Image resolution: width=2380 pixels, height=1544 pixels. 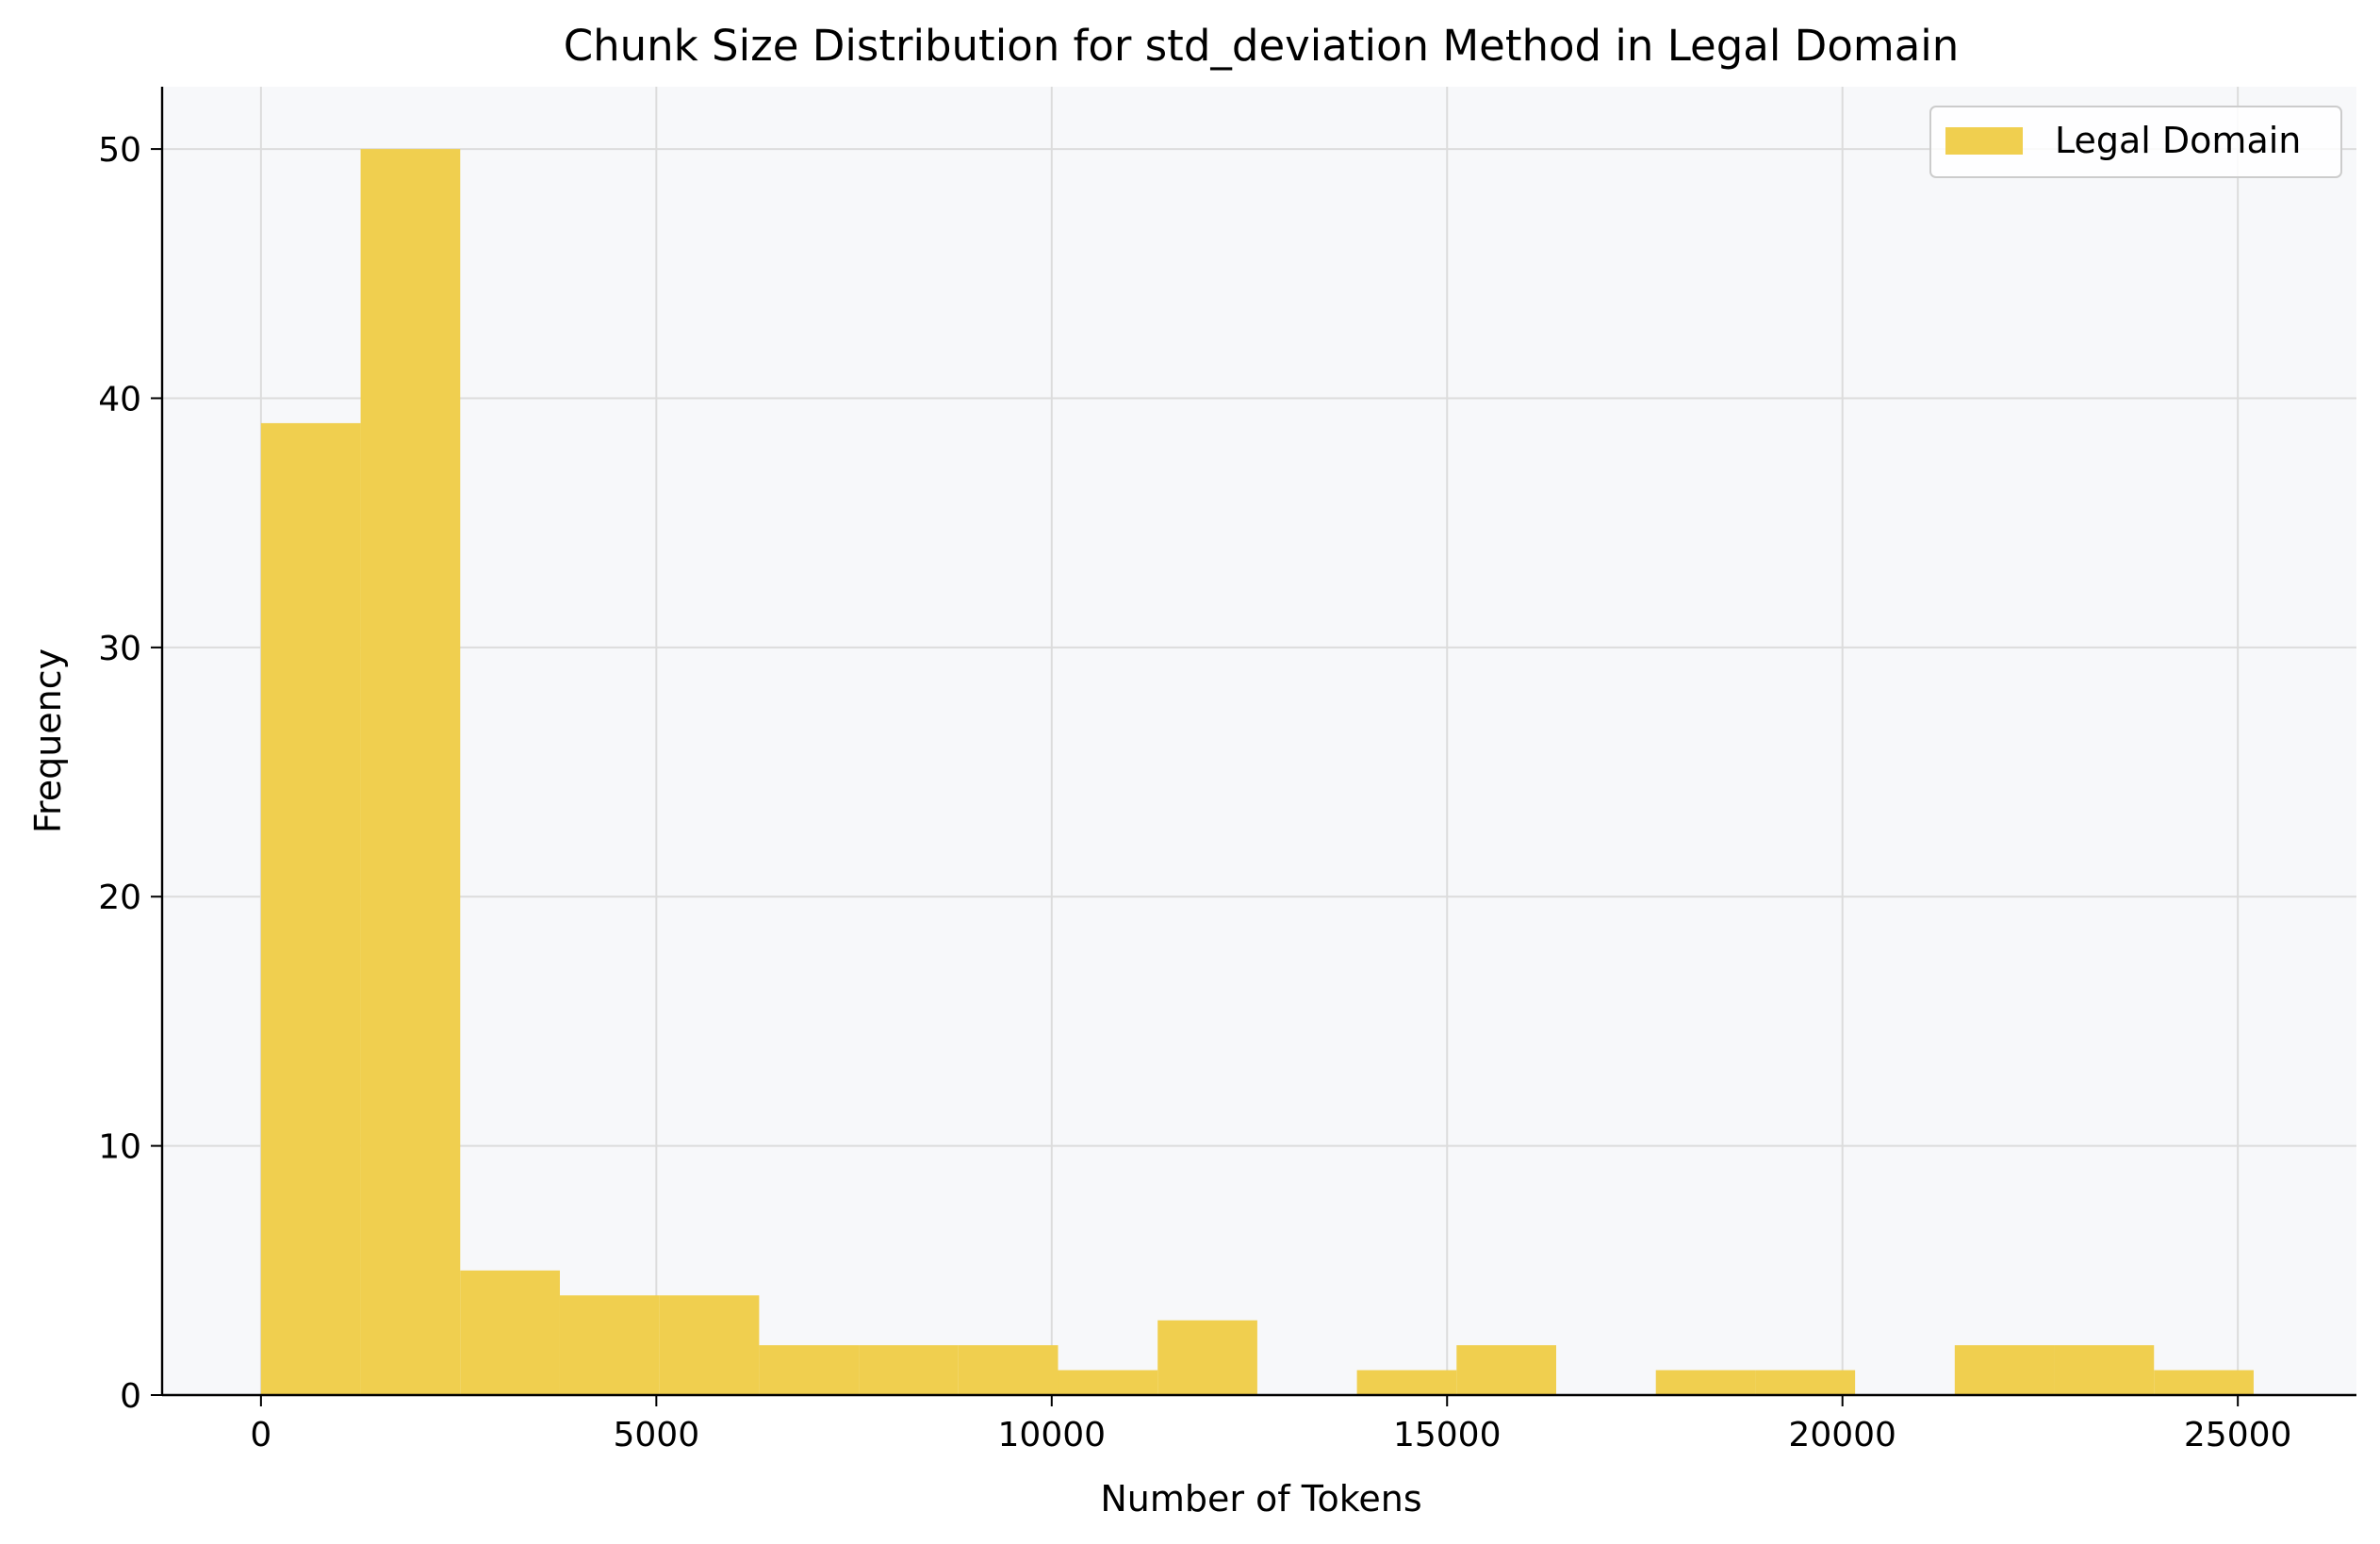 I want to click on y-axis-label: Frequency, so click(x=48, y=741).